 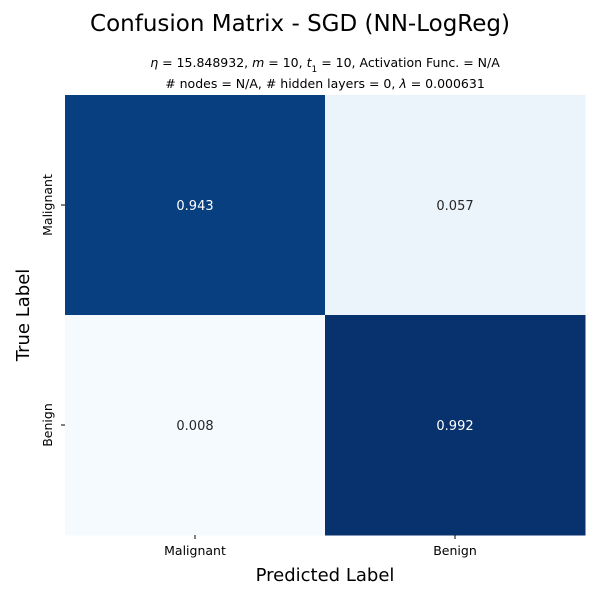 What do you see at coordinates (47, 425) in the screenshot?
I see `y-tick-label: Benign` at bounding box center [47, 425].